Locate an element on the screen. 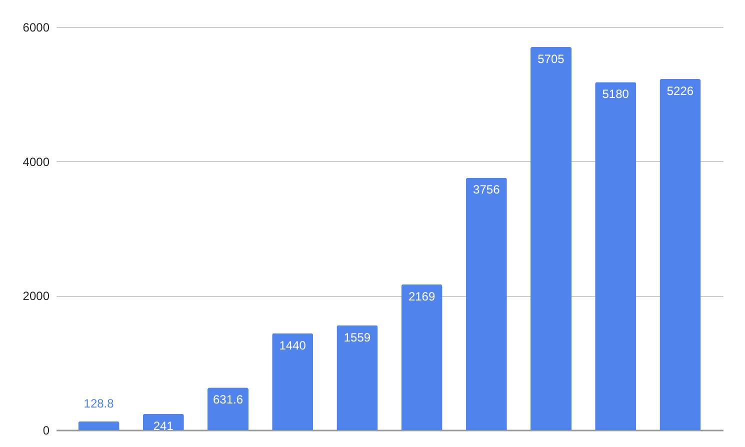  y-tick-label: 6000 is located at coordinates (36, 27).